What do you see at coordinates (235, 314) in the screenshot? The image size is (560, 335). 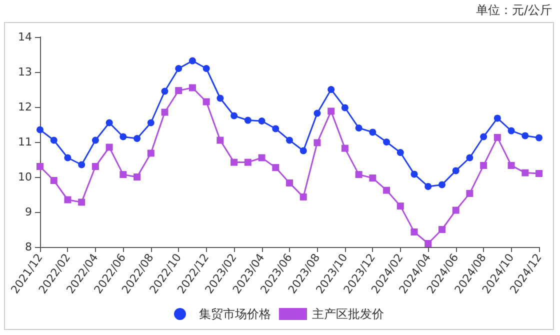 I see `legend-label: 集贸市场价格` at bounding box center [235, 314].